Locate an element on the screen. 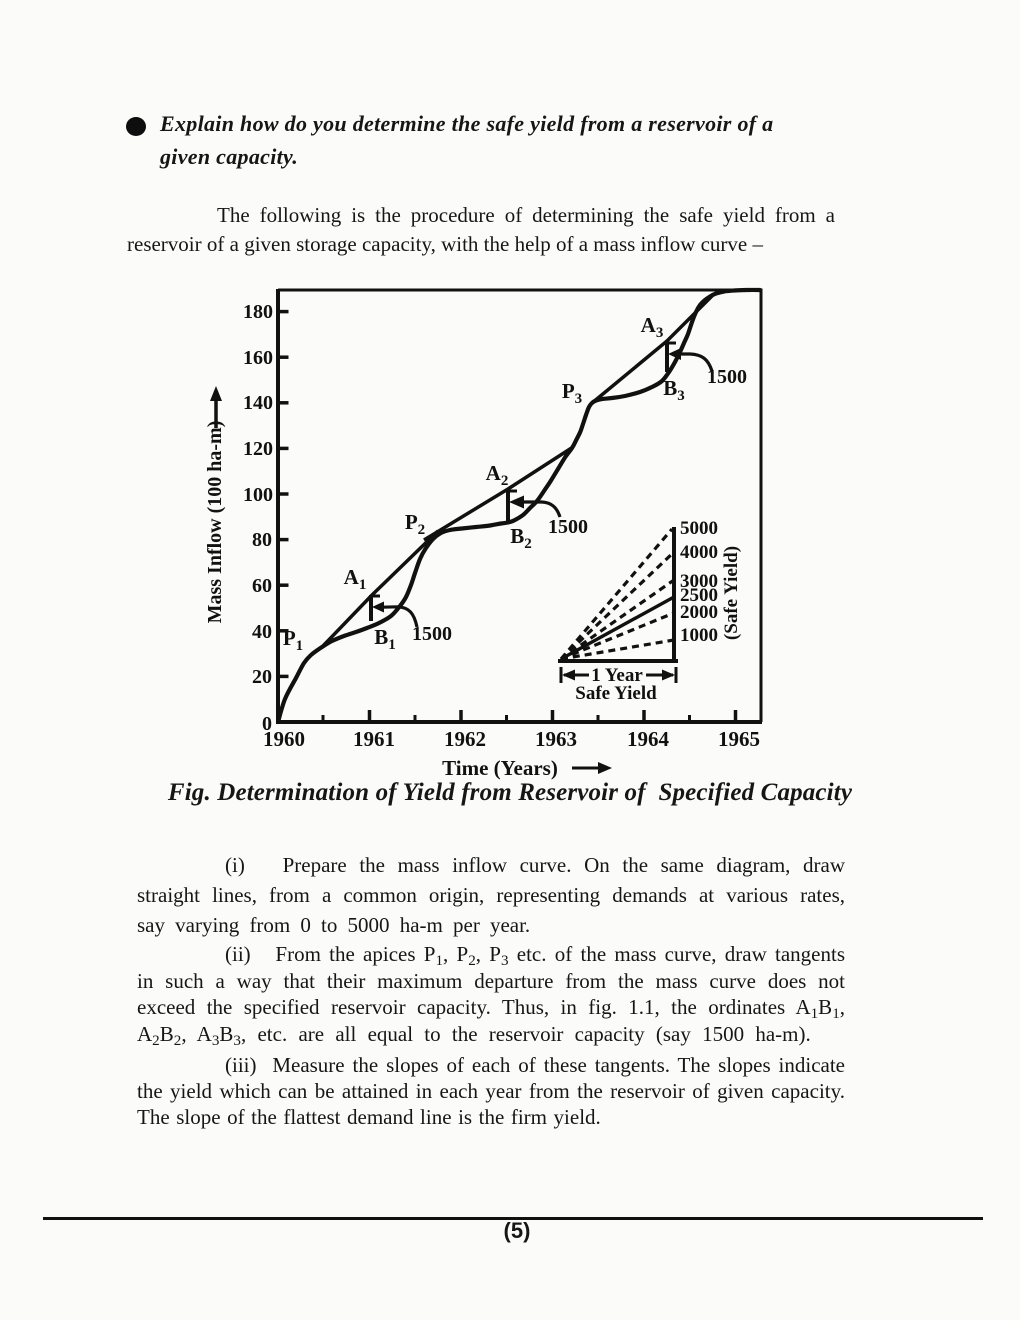 The image size is (1020, 1320). svg-text: 40 is located at coordinates (262, 632).